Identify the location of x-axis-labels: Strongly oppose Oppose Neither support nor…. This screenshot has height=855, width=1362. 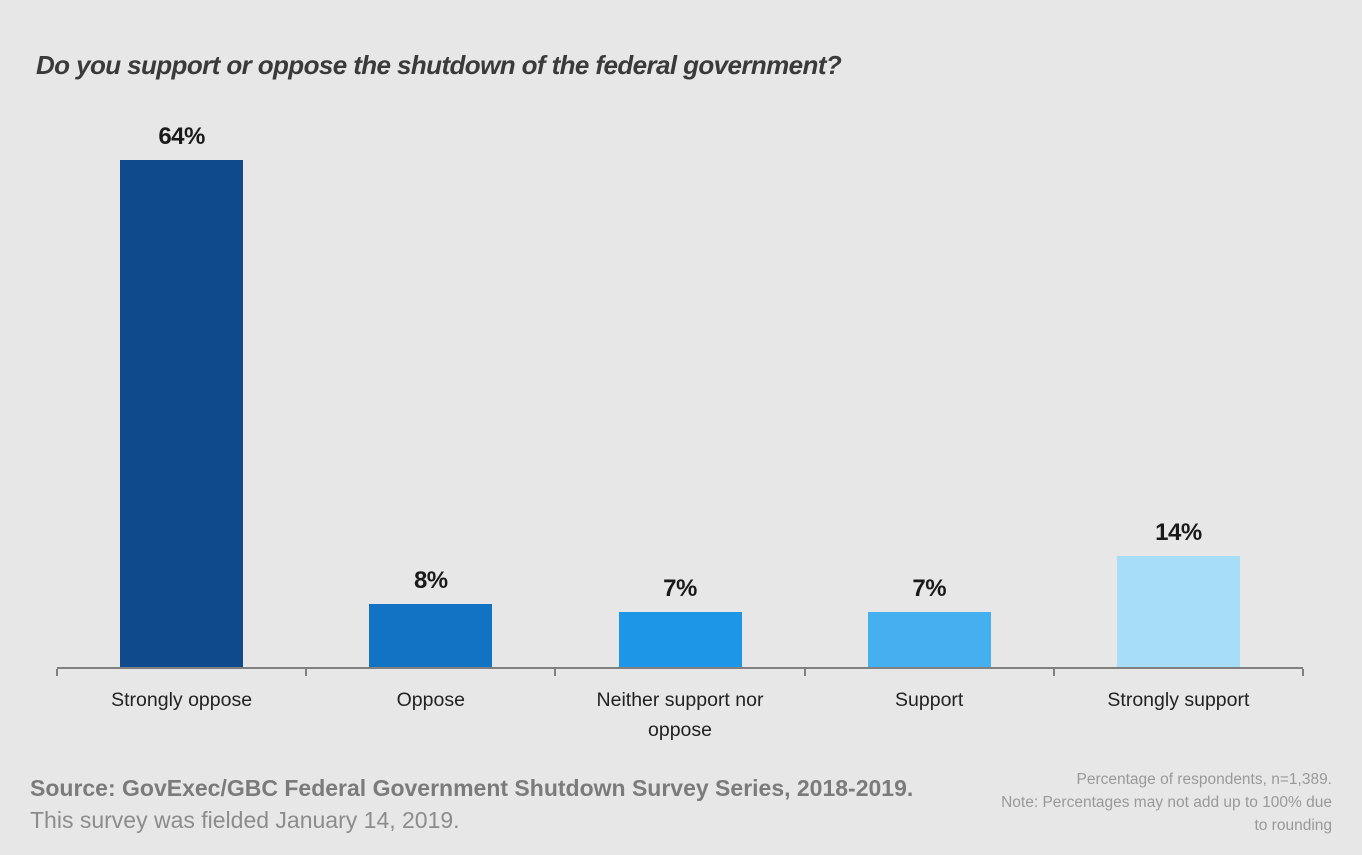
(680, 715).